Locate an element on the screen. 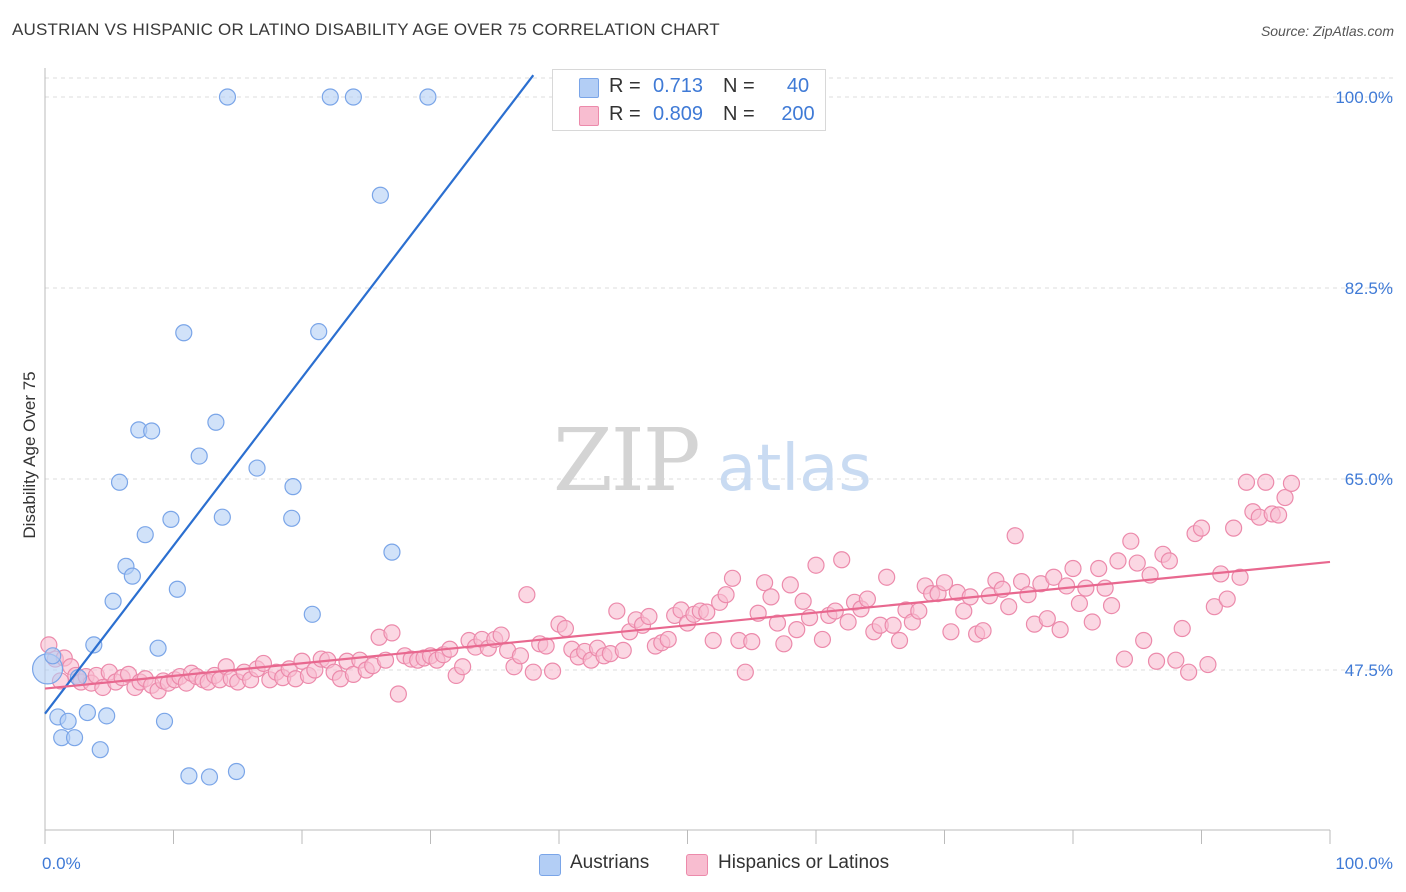  legend-r-label: R = is located at coordinates (625, 86).